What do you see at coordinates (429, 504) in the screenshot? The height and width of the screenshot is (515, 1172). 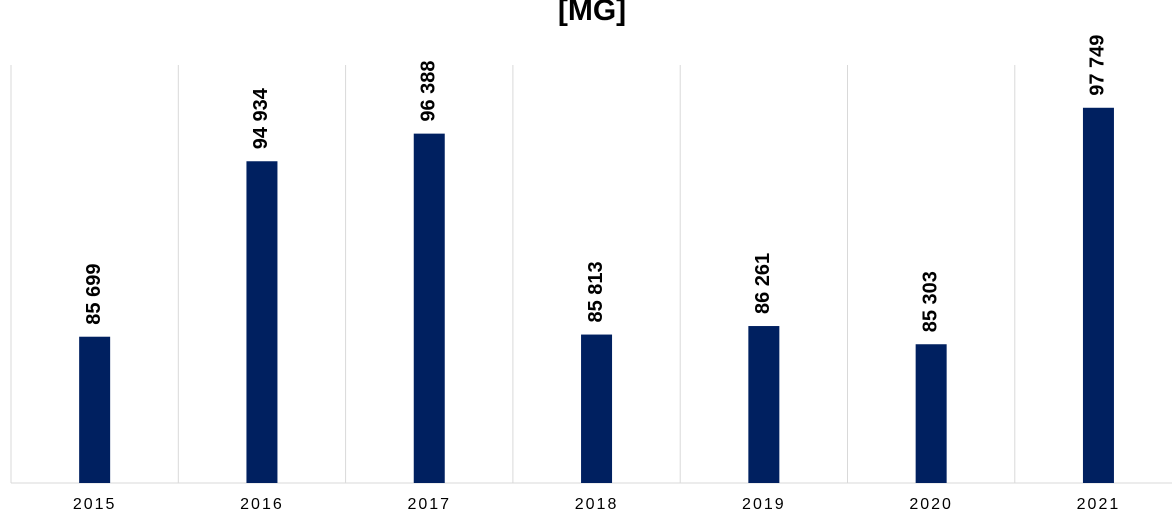 I see `x-tick-label: 2017` at bounding box center [429, 504].